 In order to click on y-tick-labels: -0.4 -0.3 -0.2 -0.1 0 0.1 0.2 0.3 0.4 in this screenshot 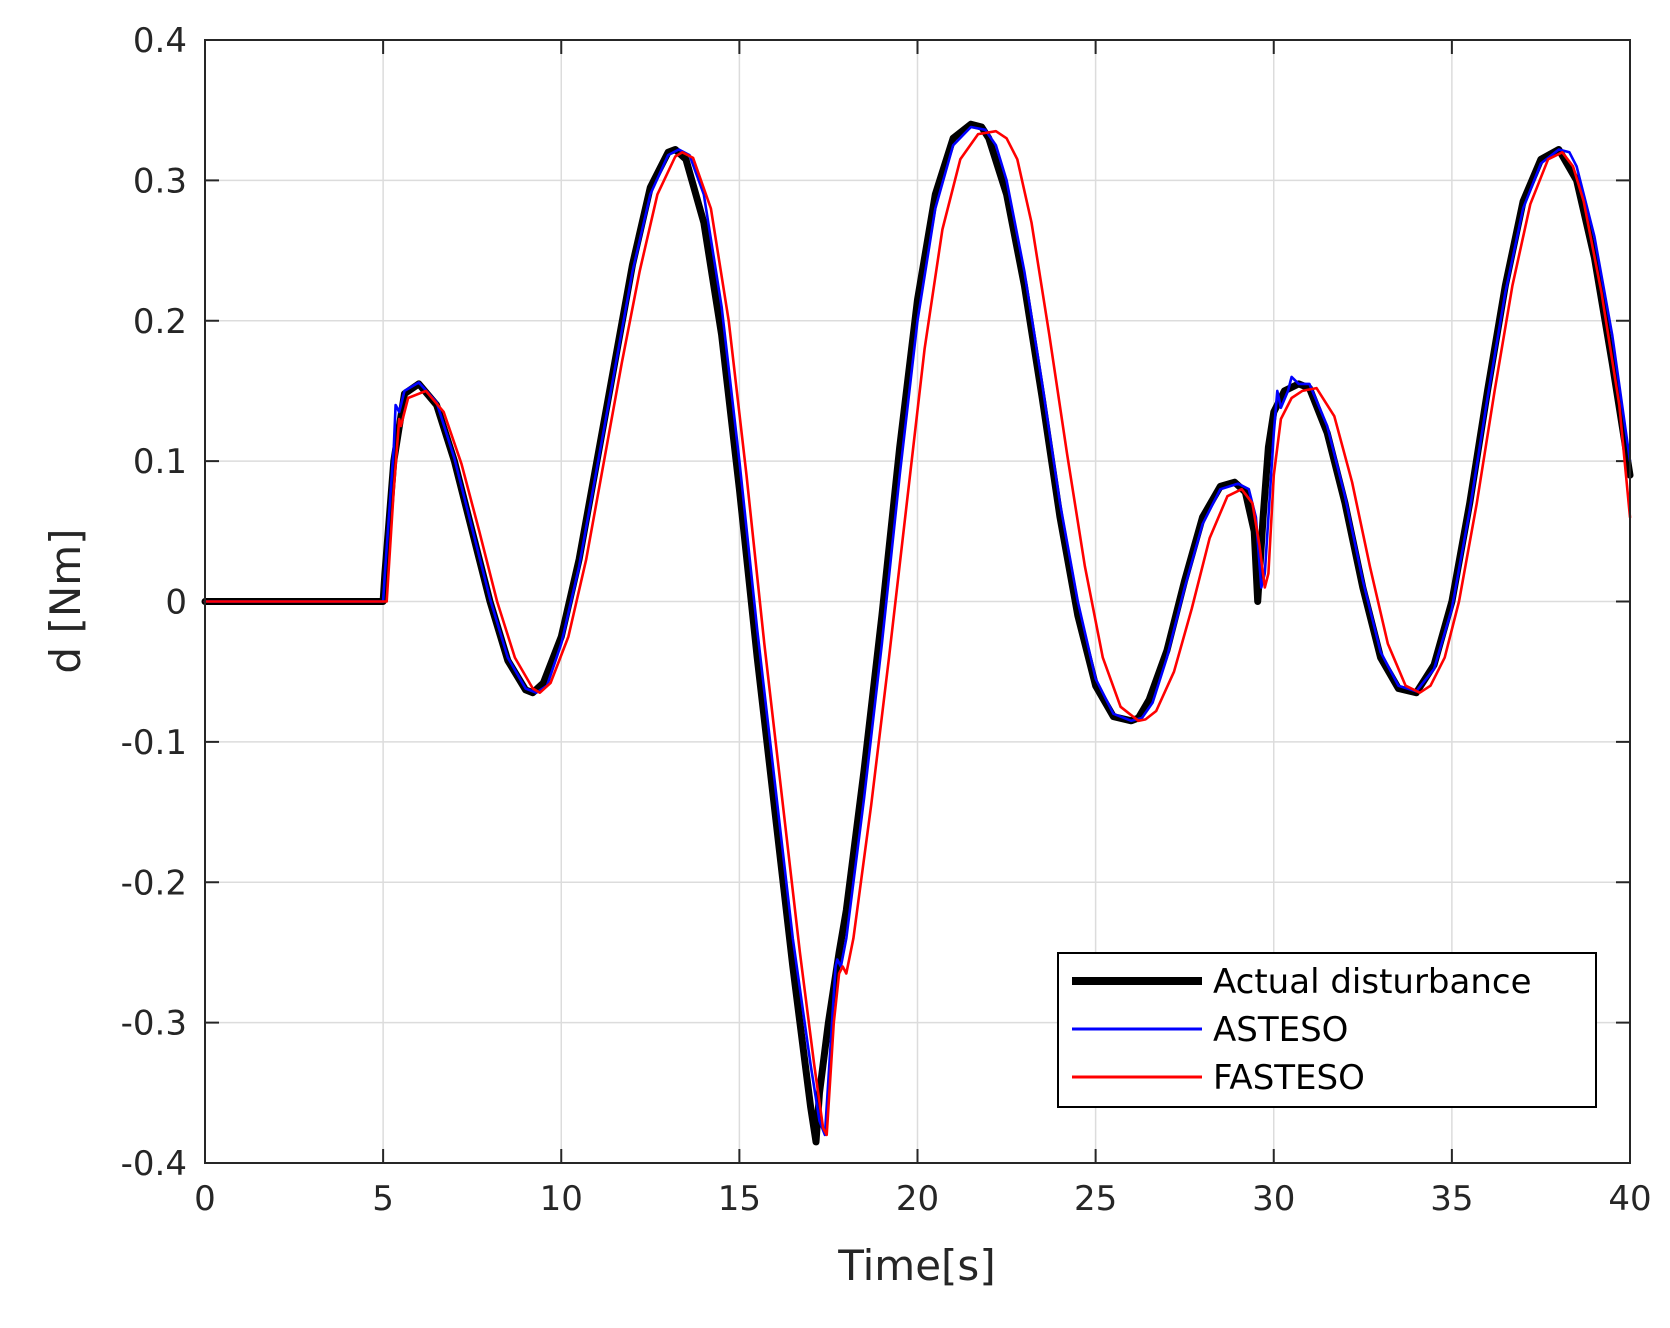, I will do `click(154, 602)`.